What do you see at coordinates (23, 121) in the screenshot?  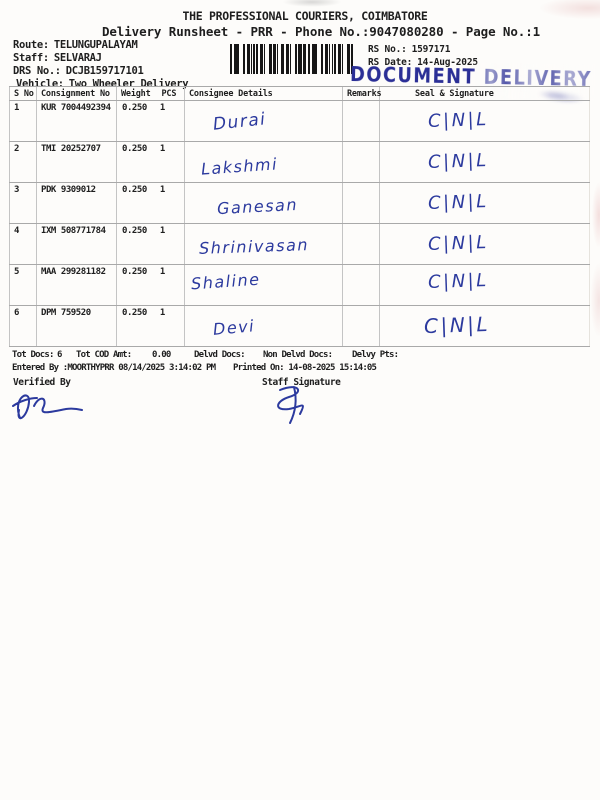 I see `cell-sno: 1` at bounding box center [23, 121].